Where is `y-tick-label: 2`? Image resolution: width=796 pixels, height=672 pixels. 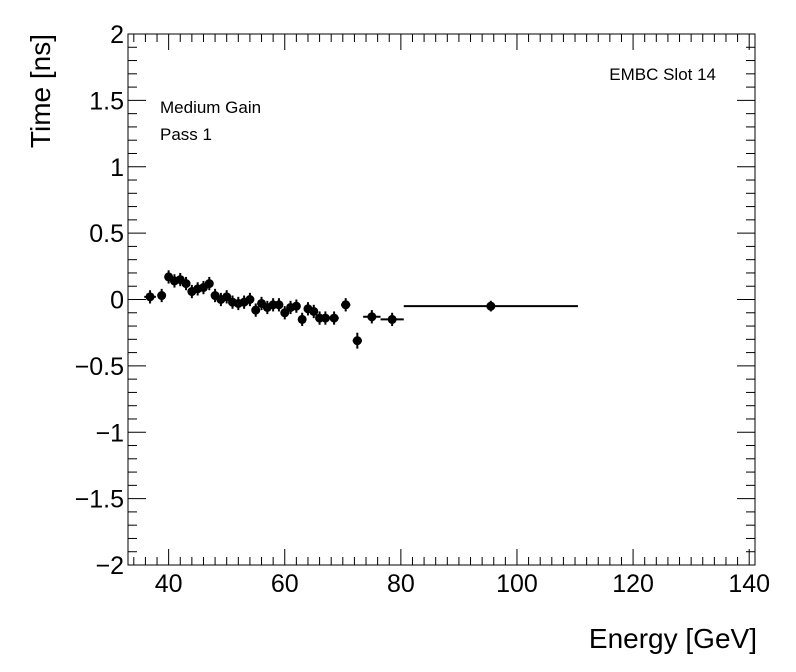
y-tick-label: 2 is located at coordinates (117, 35).